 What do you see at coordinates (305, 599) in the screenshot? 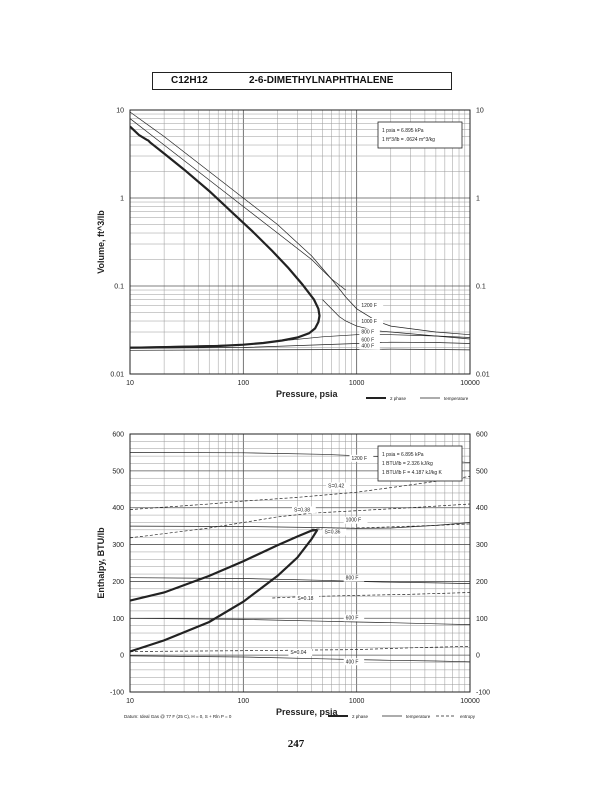
I see `series-label: S=0.18` at bounding box center [305, 599].